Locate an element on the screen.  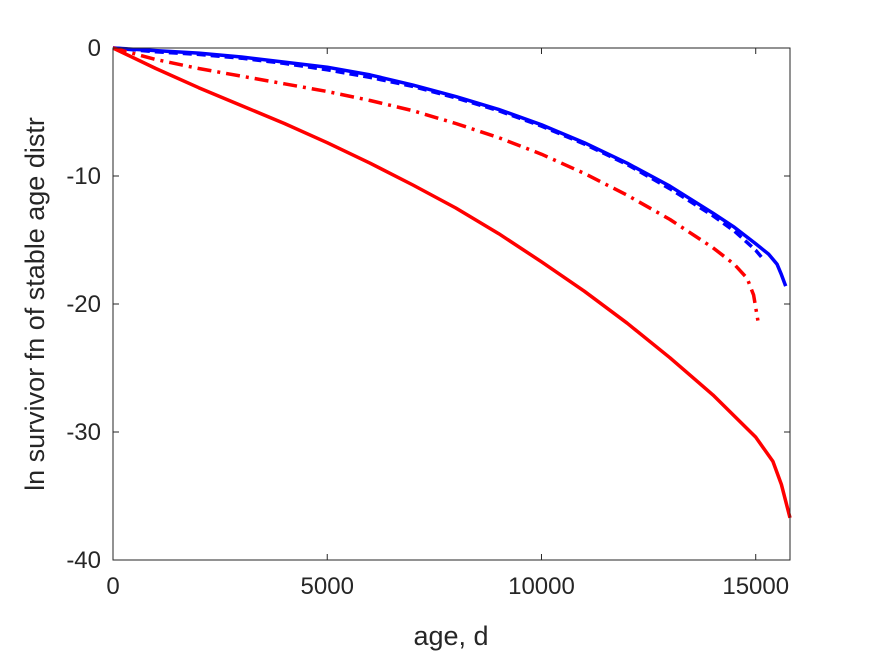
y-tick-label: -10 is located at coordinates (83, 176).